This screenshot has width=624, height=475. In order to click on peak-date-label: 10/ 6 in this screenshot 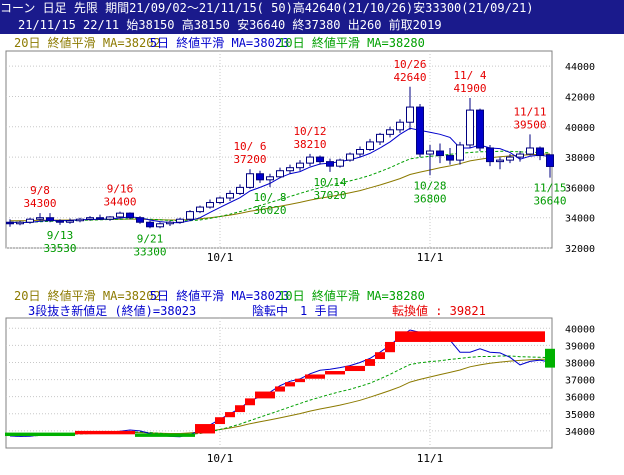, I will do `click(249, 146)`.